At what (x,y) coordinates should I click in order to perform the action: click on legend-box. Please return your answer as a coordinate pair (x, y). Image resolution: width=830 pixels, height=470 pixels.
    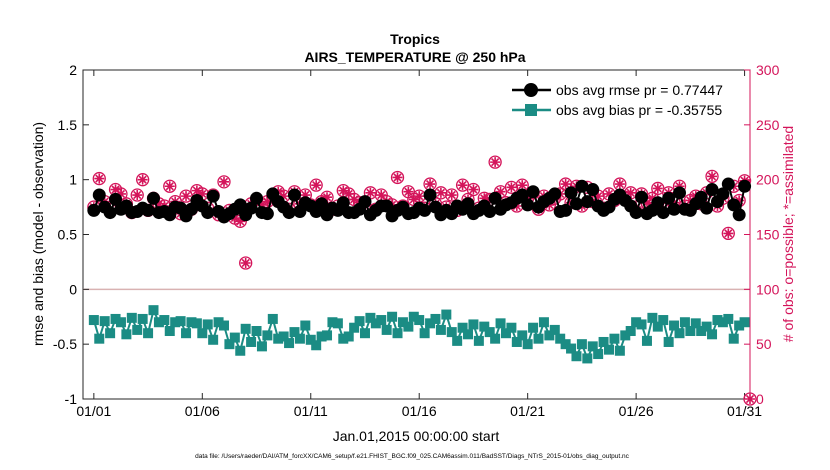
    Looking at the image, I should click on (625, 99).